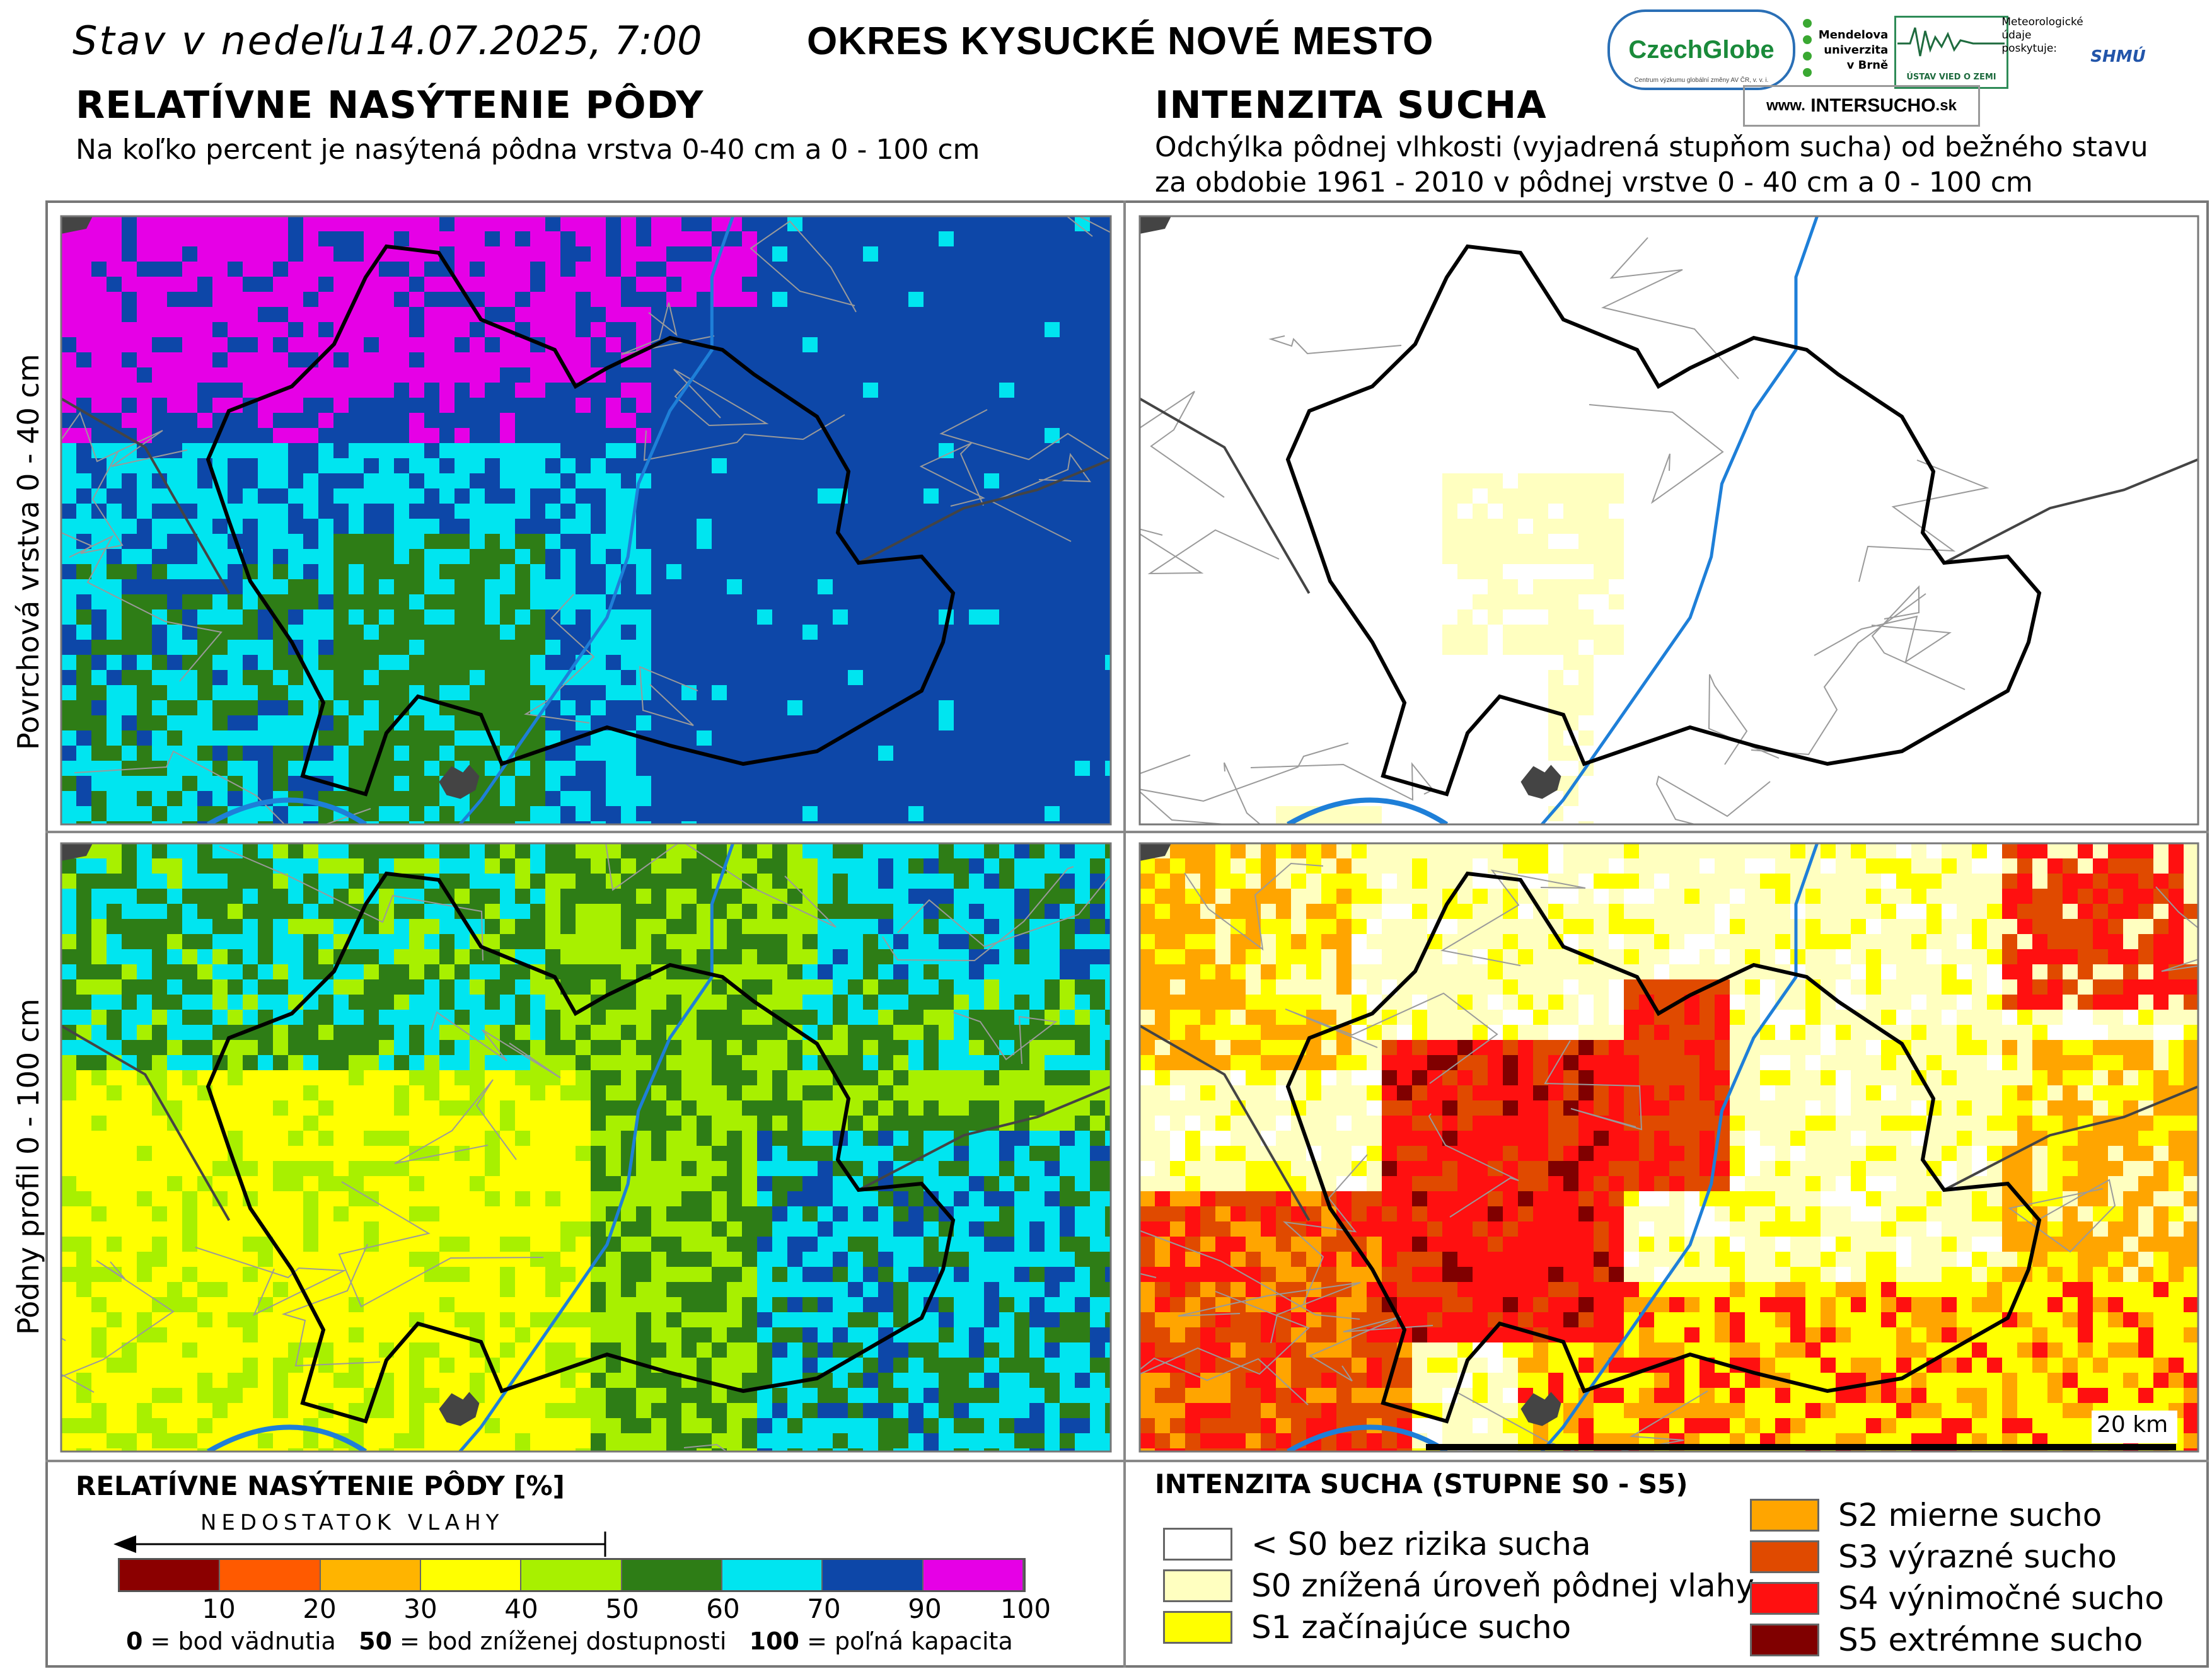 The width and height of the screenshot is (2212, 1674). What do you see at coordinates (803, 266) in the screenshot?
I see `municipal-boundary` at bounding box center [803, 266].